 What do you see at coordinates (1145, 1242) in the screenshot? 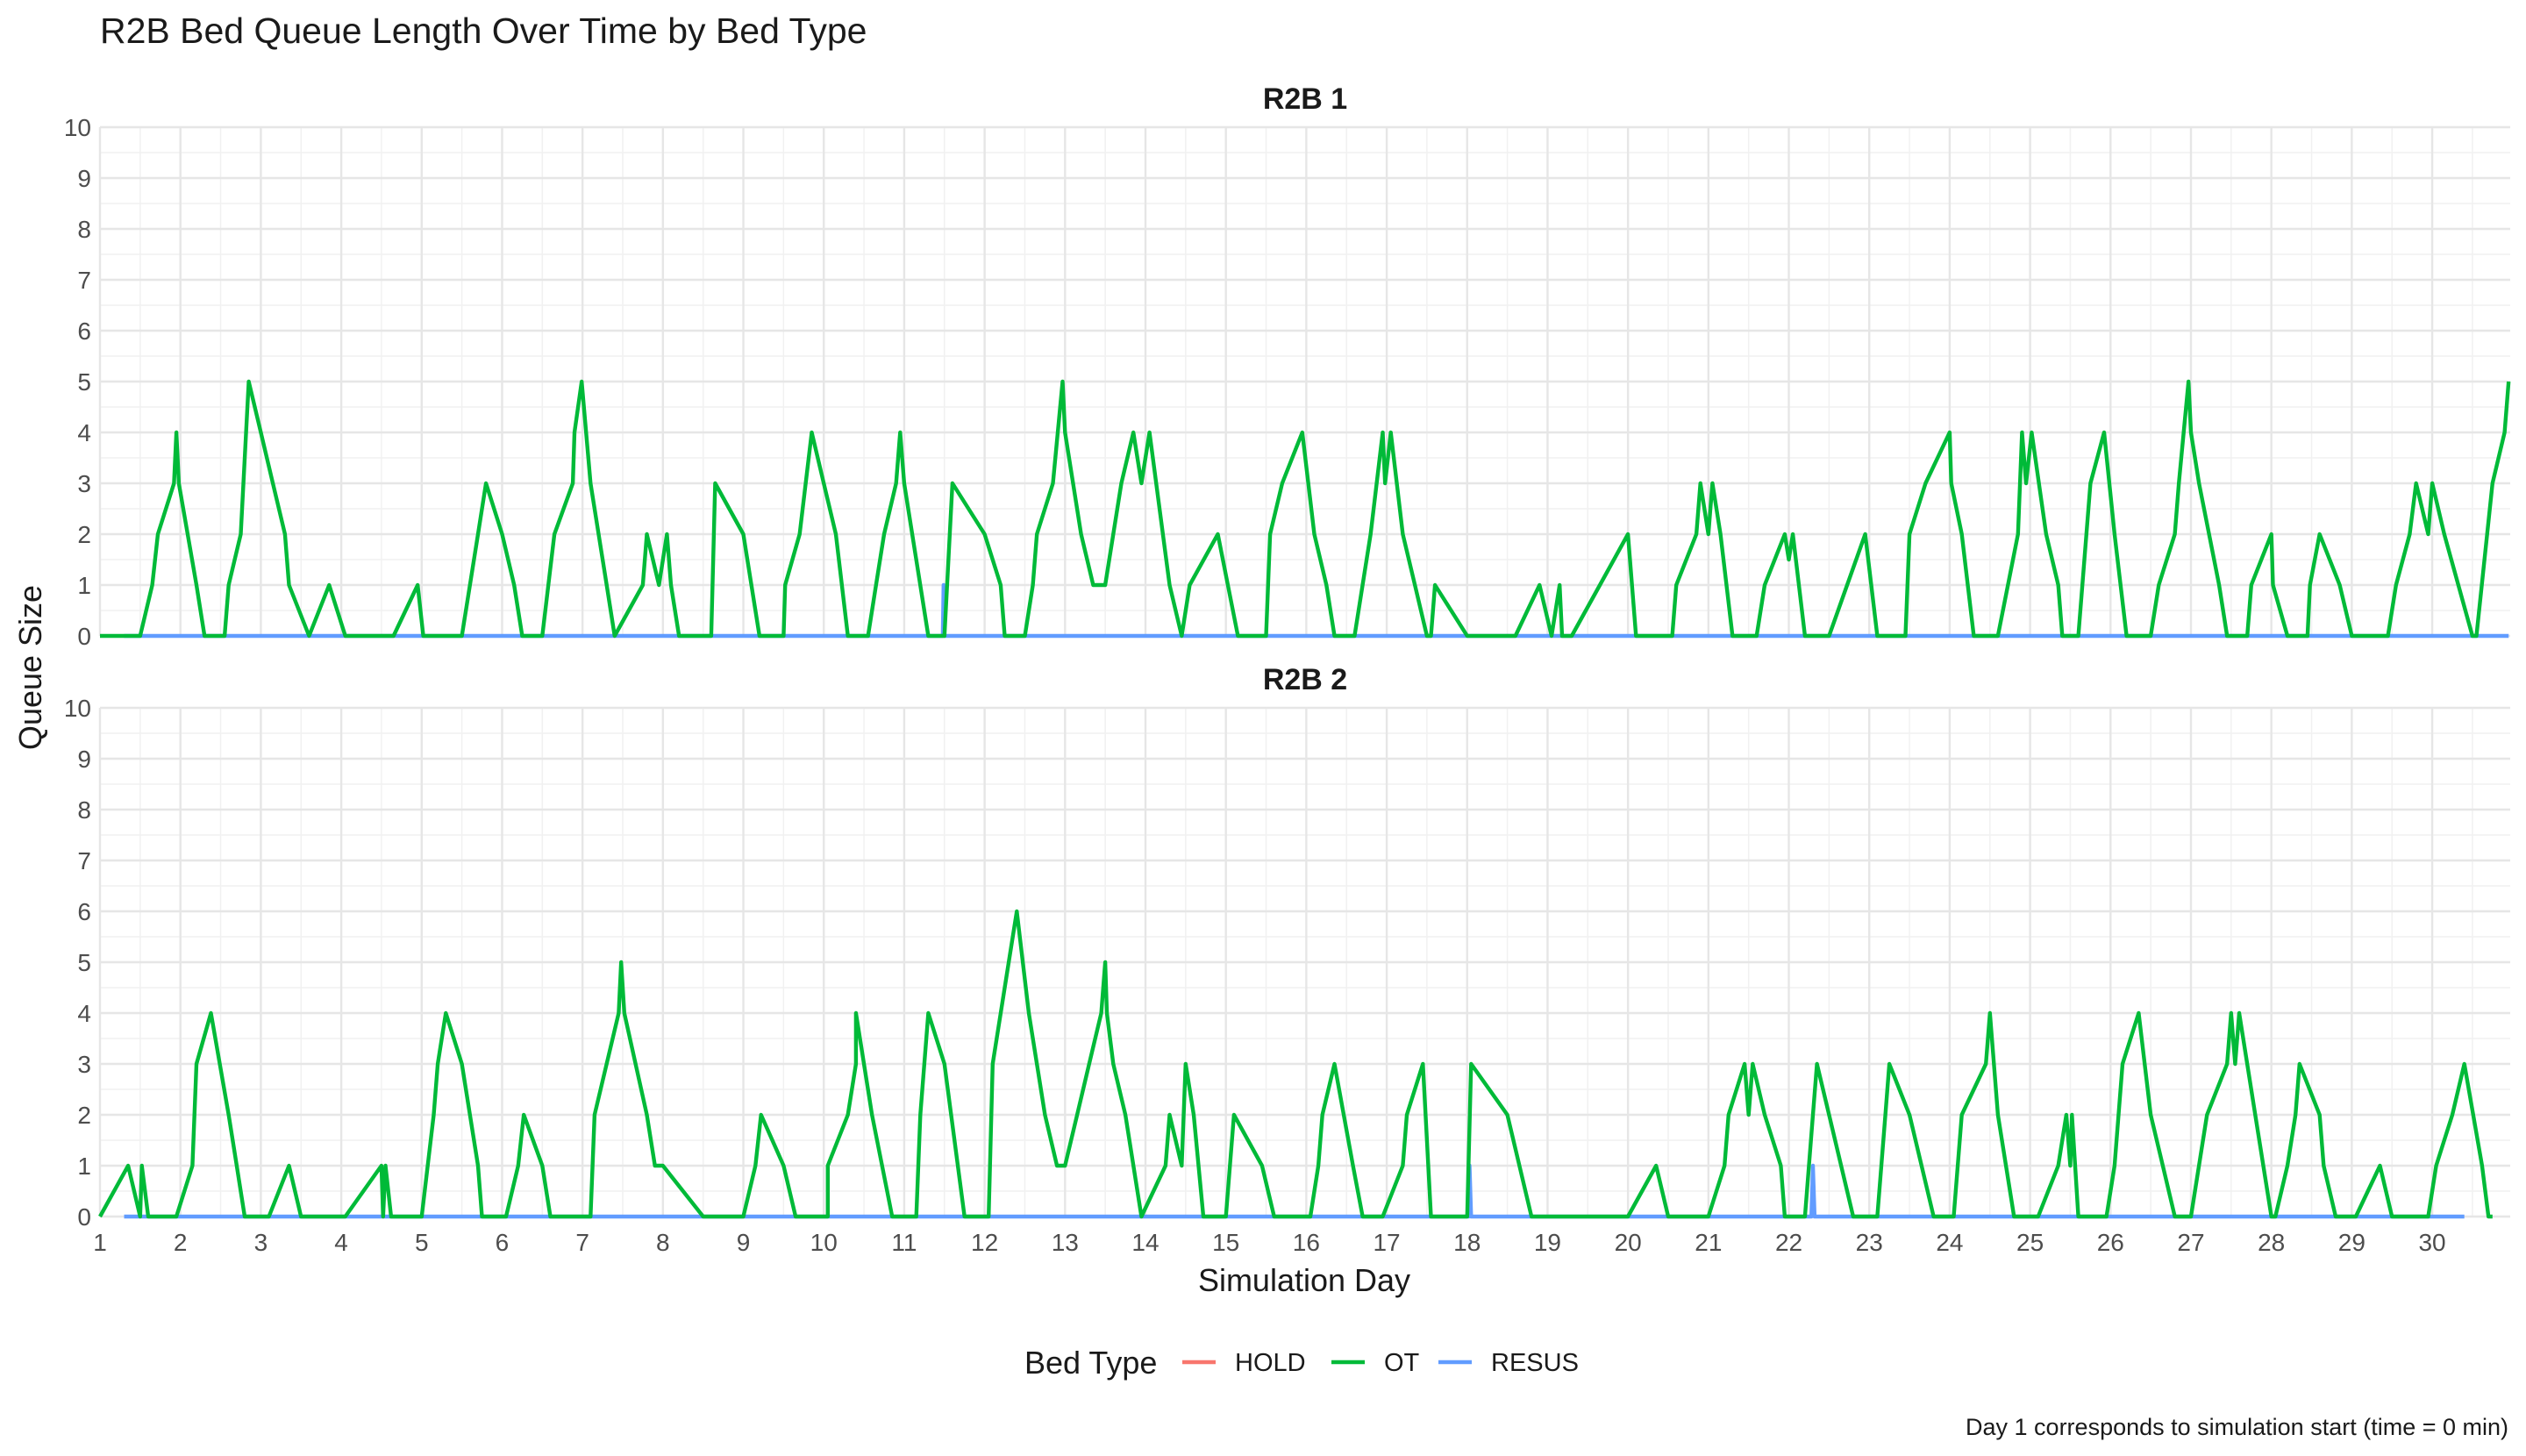
I see `x-tick-label: 14` at bounding box center [1145, 1242].